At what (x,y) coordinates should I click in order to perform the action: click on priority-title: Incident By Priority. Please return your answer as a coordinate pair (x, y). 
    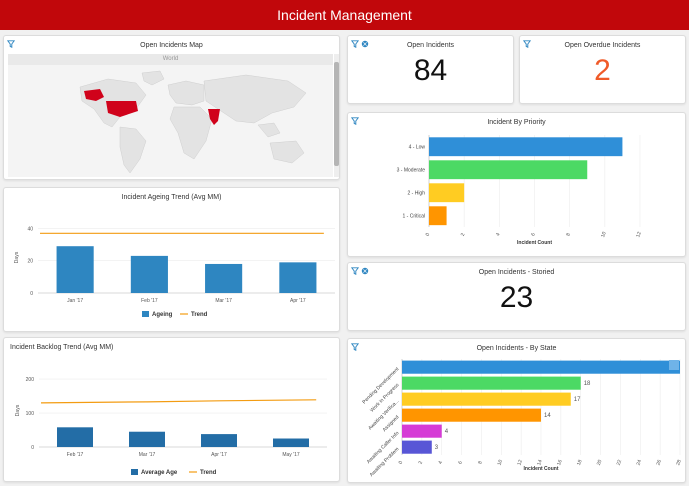
    Looking at the image, I should click on (516, 122).